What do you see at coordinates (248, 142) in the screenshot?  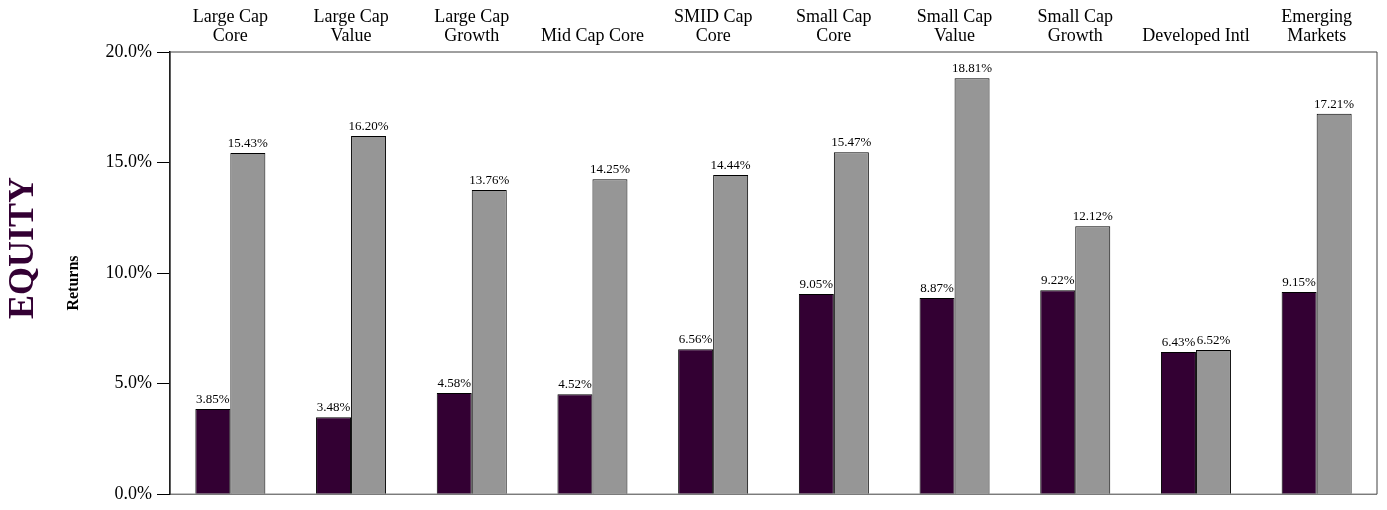 I see `data-label: 15.43%` at bounding box center [248, 142].